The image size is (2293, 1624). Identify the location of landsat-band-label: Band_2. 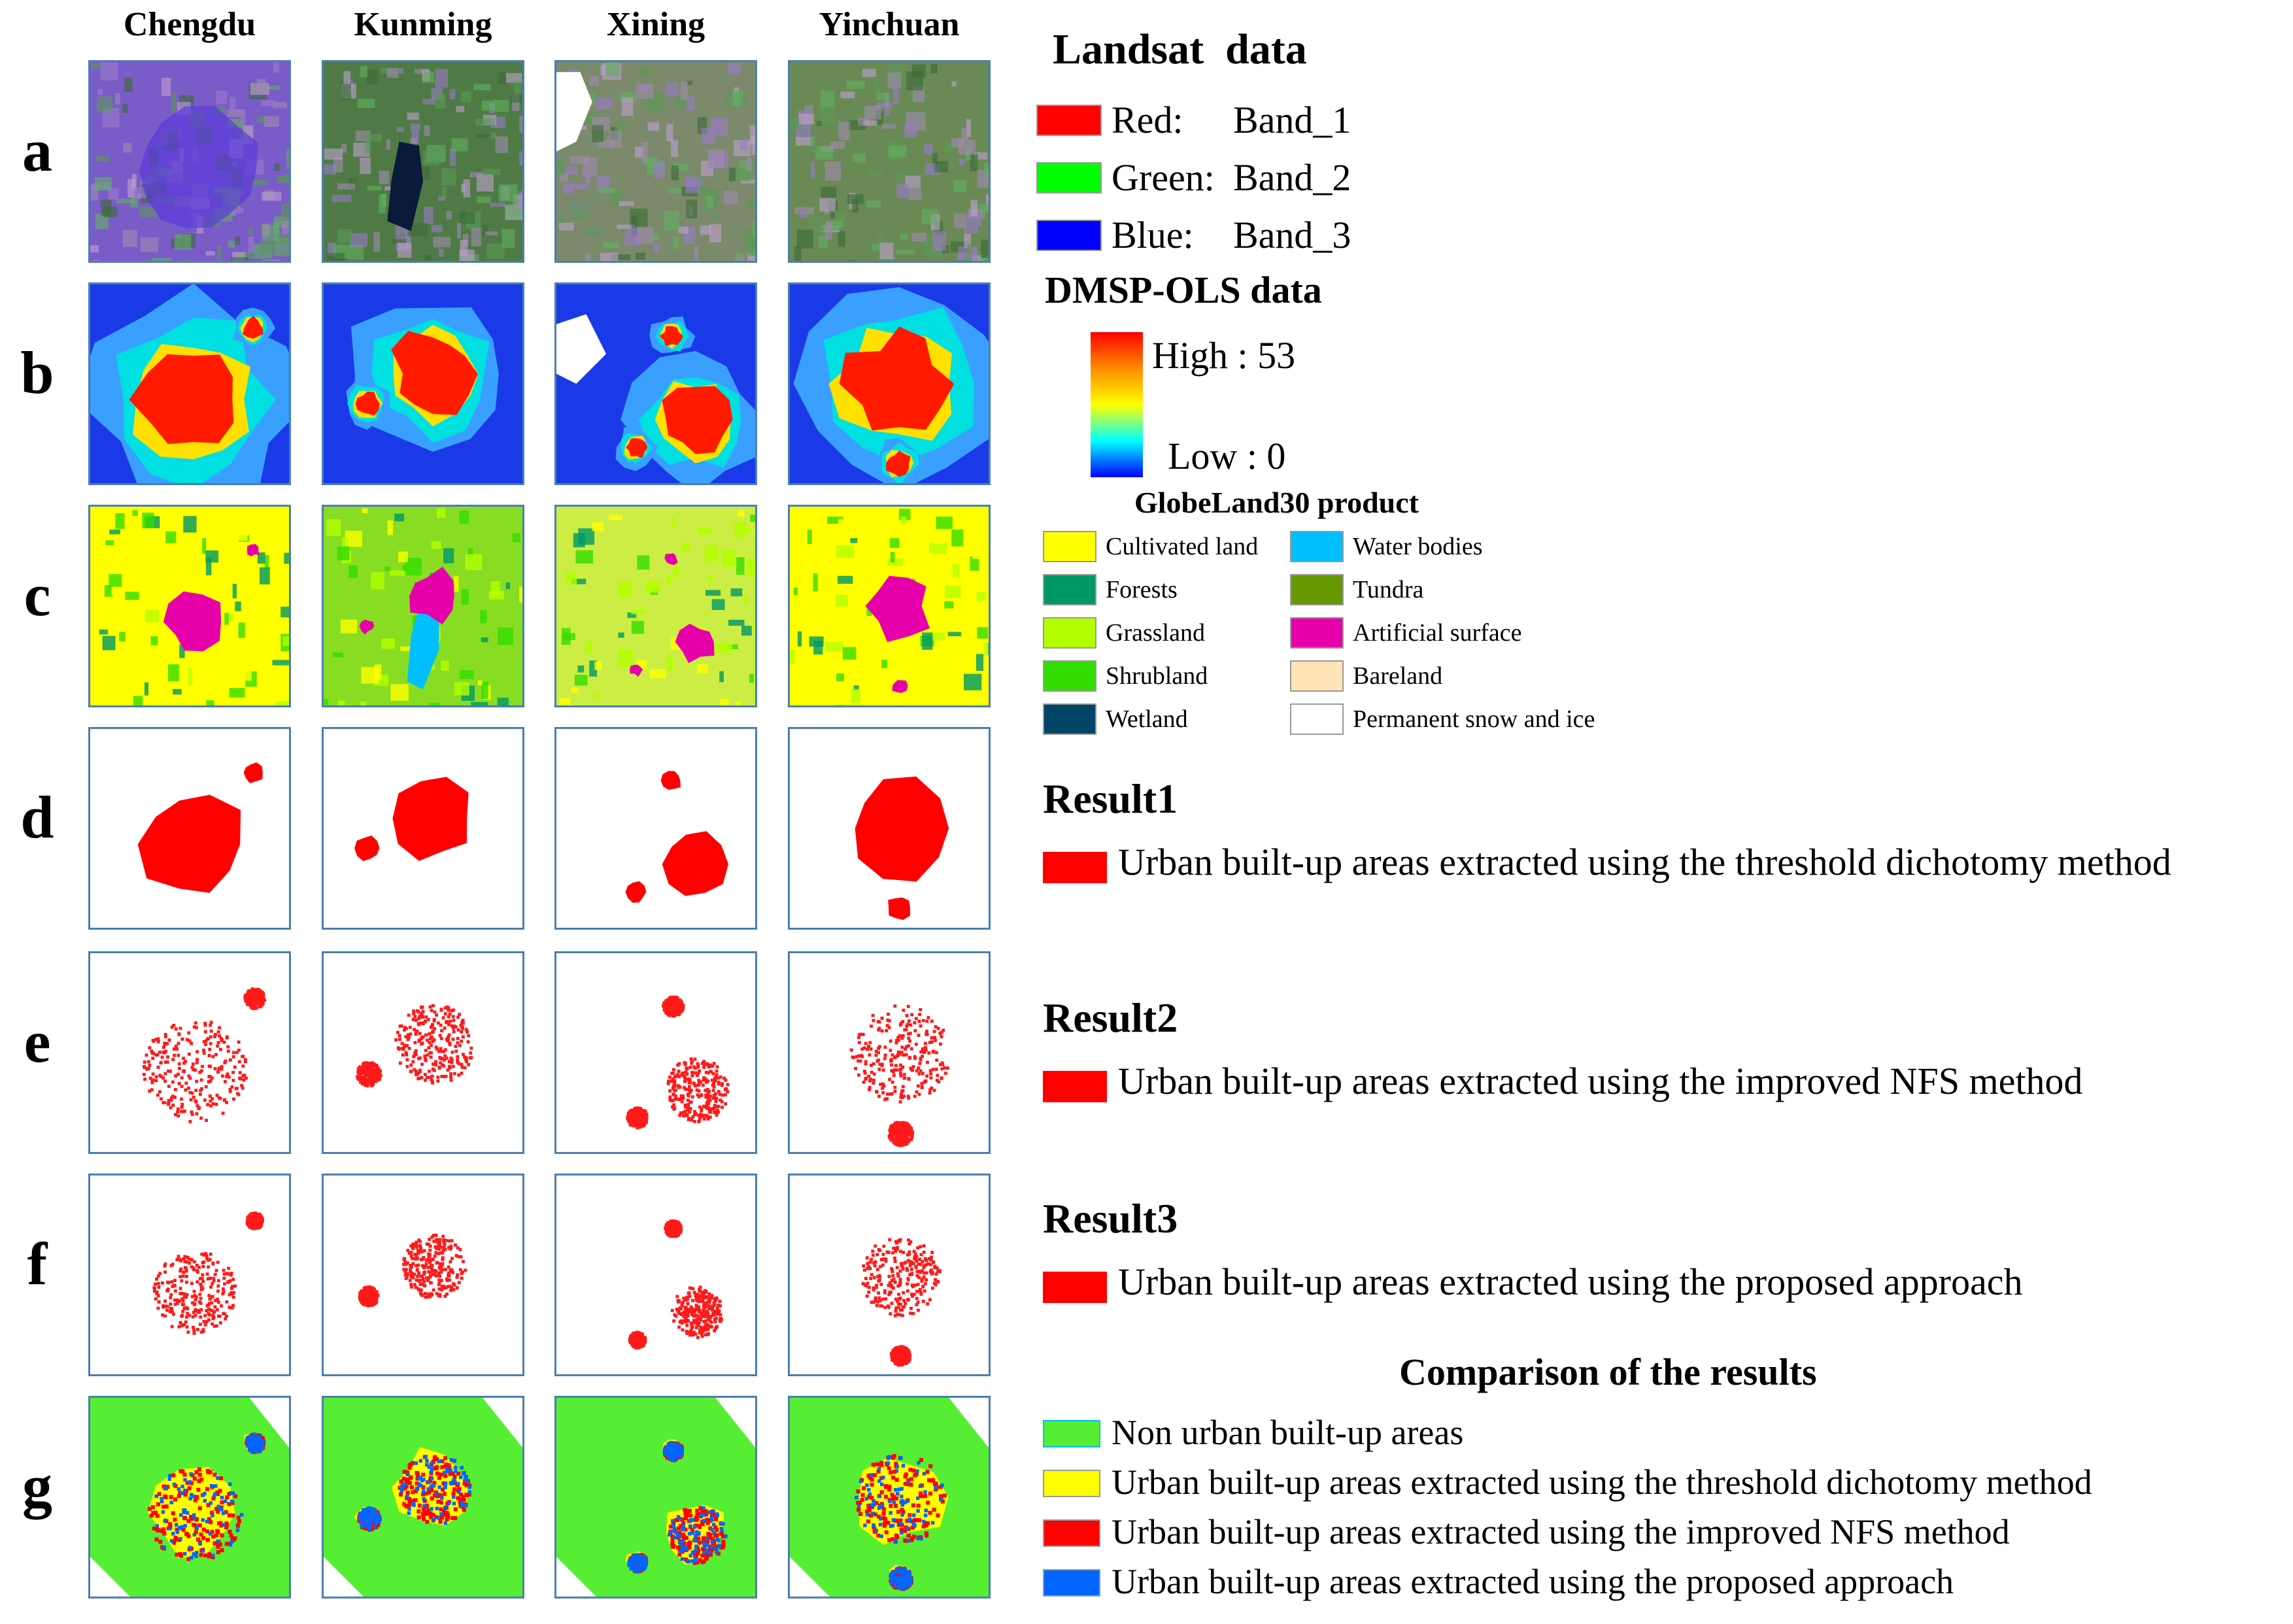
(1292, 177).